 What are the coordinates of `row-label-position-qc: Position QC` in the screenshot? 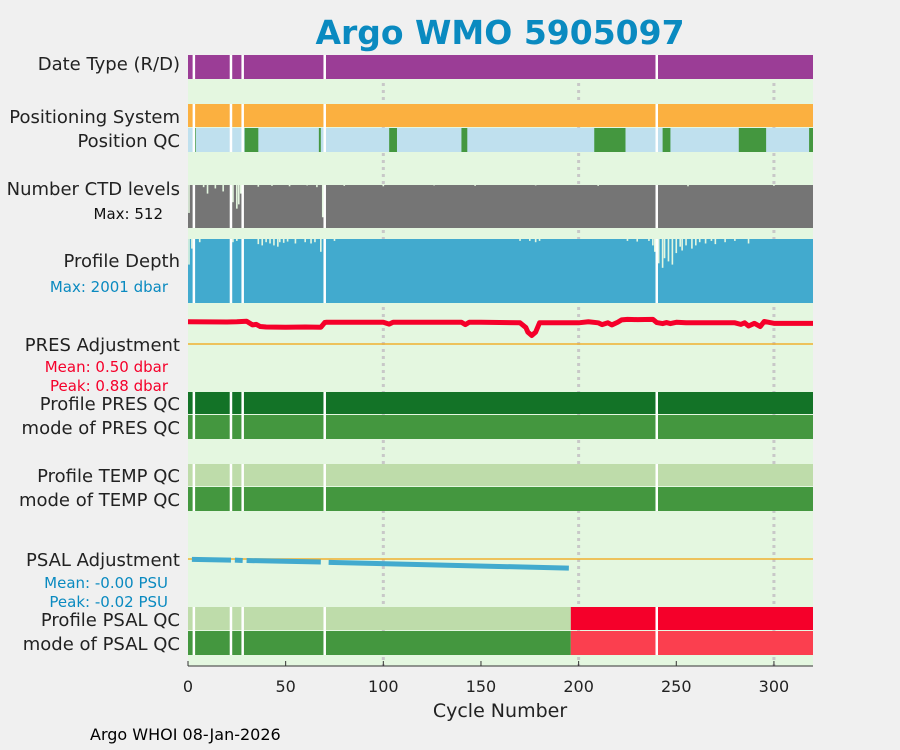 It's located at (128, 141).